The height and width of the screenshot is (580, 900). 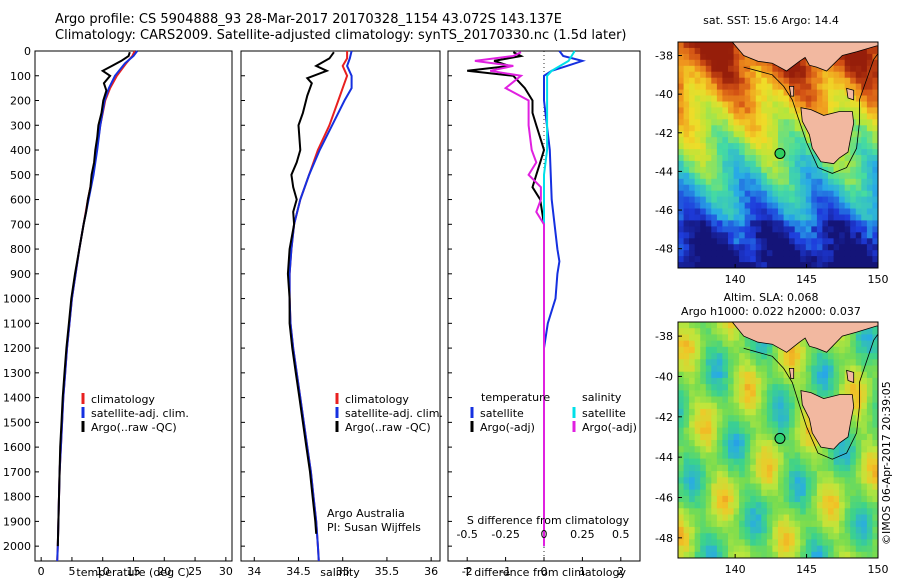 What do you see at coordinates (467, 571) in the screenshot?
I see `x-tick-label: -2` at bounding box center [467, 571].